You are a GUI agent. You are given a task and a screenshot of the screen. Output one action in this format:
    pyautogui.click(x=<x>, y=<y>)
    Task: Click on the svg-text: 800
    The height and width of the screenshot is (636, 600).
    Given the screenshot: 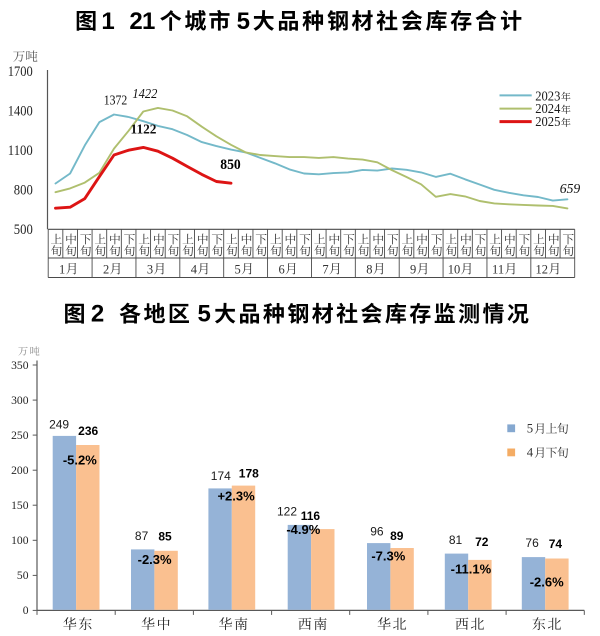 What is the action you would take?
    pyautogui.click(x=23, y=191)
    